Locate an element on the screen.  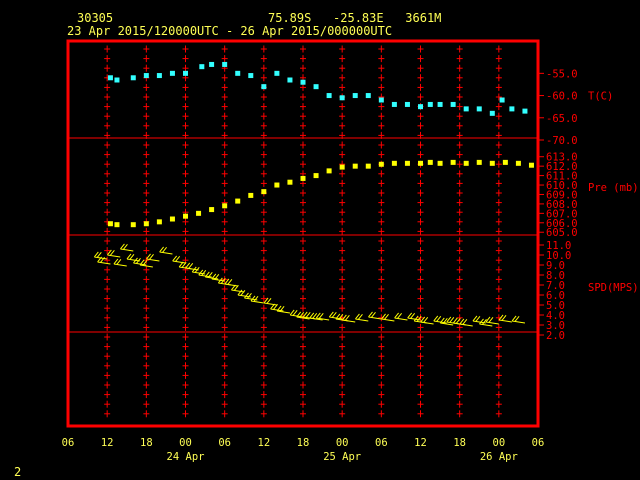
y-tick-label: 613.0 is located at coordinates (562, 158).